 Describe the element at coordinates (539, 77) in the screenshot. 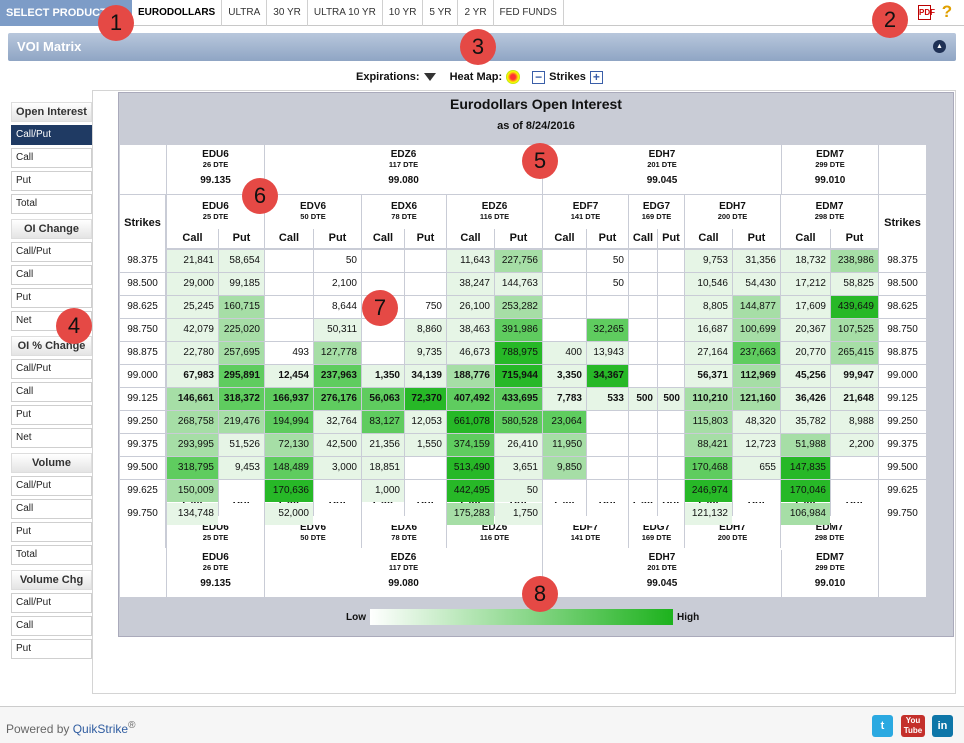

I see `strikes-minus-button: −` at that location.